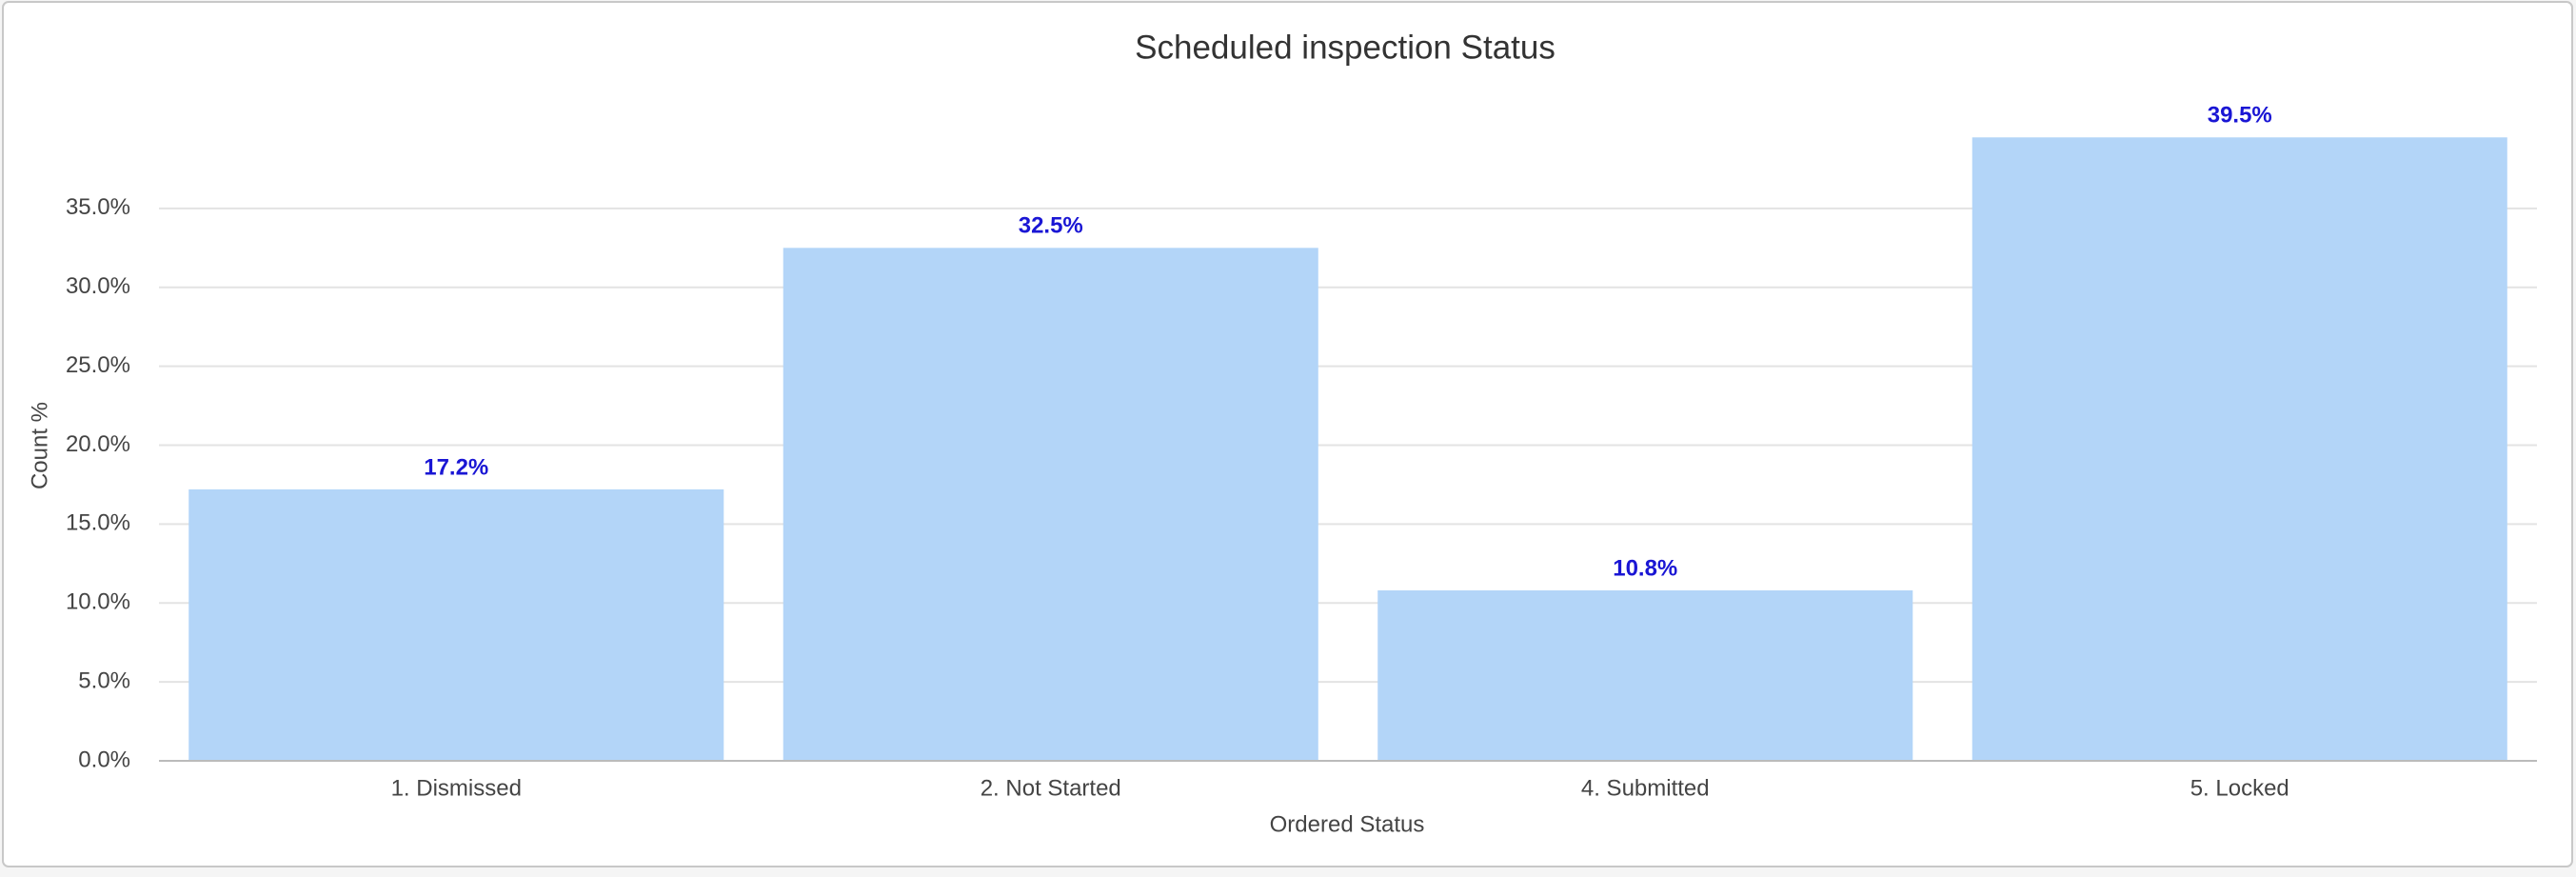 The height and width of the screenshot is (877, 2576). What do you see at coordinates (1347, 824) in the screenshot?
I see `x-axis-title: Ordered Status` at bounding box center [1347, 824].